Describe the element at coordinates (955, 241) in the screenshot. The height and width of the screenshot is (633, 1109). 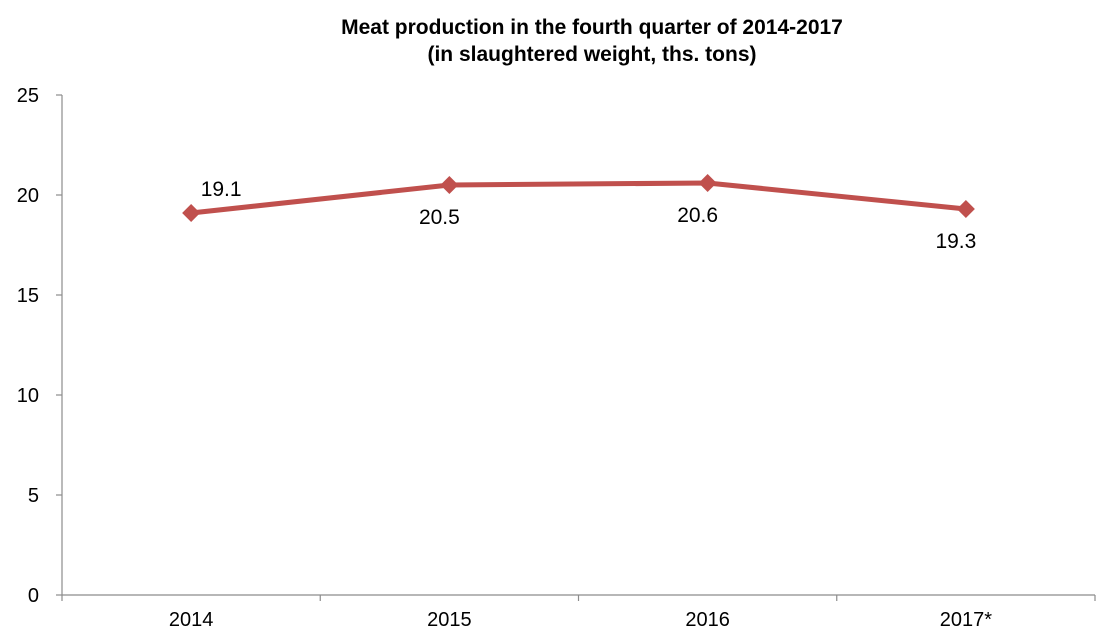
I see `data-label: 19.3` at that location.